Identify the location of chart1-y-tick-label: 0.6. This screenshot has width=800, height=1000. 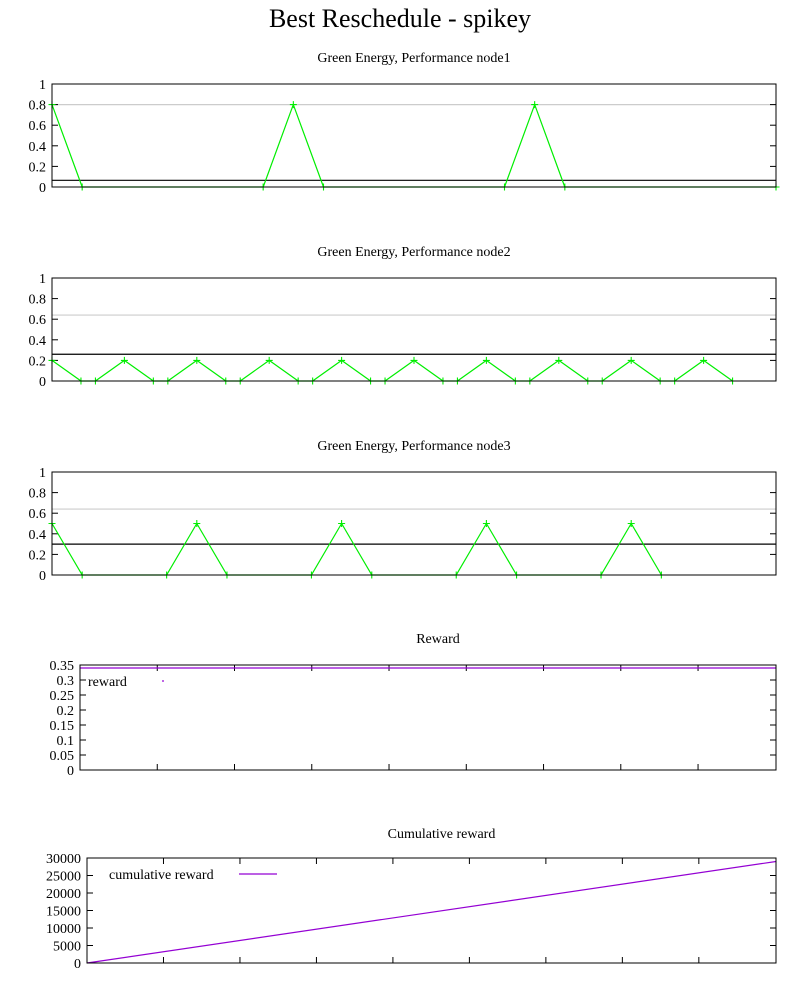
(38, 126).